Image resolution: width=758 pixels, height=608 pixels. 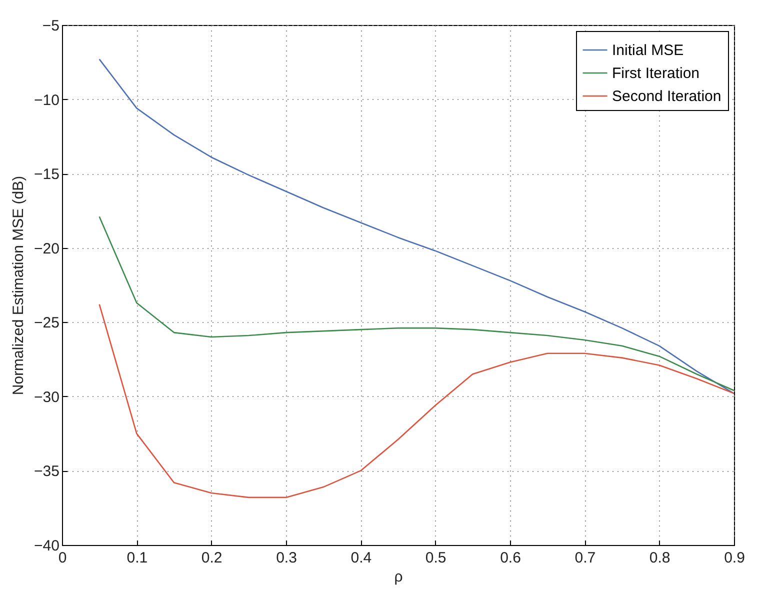 I want to click on x-tick-label: 0.6, so click(x=510, y=558).